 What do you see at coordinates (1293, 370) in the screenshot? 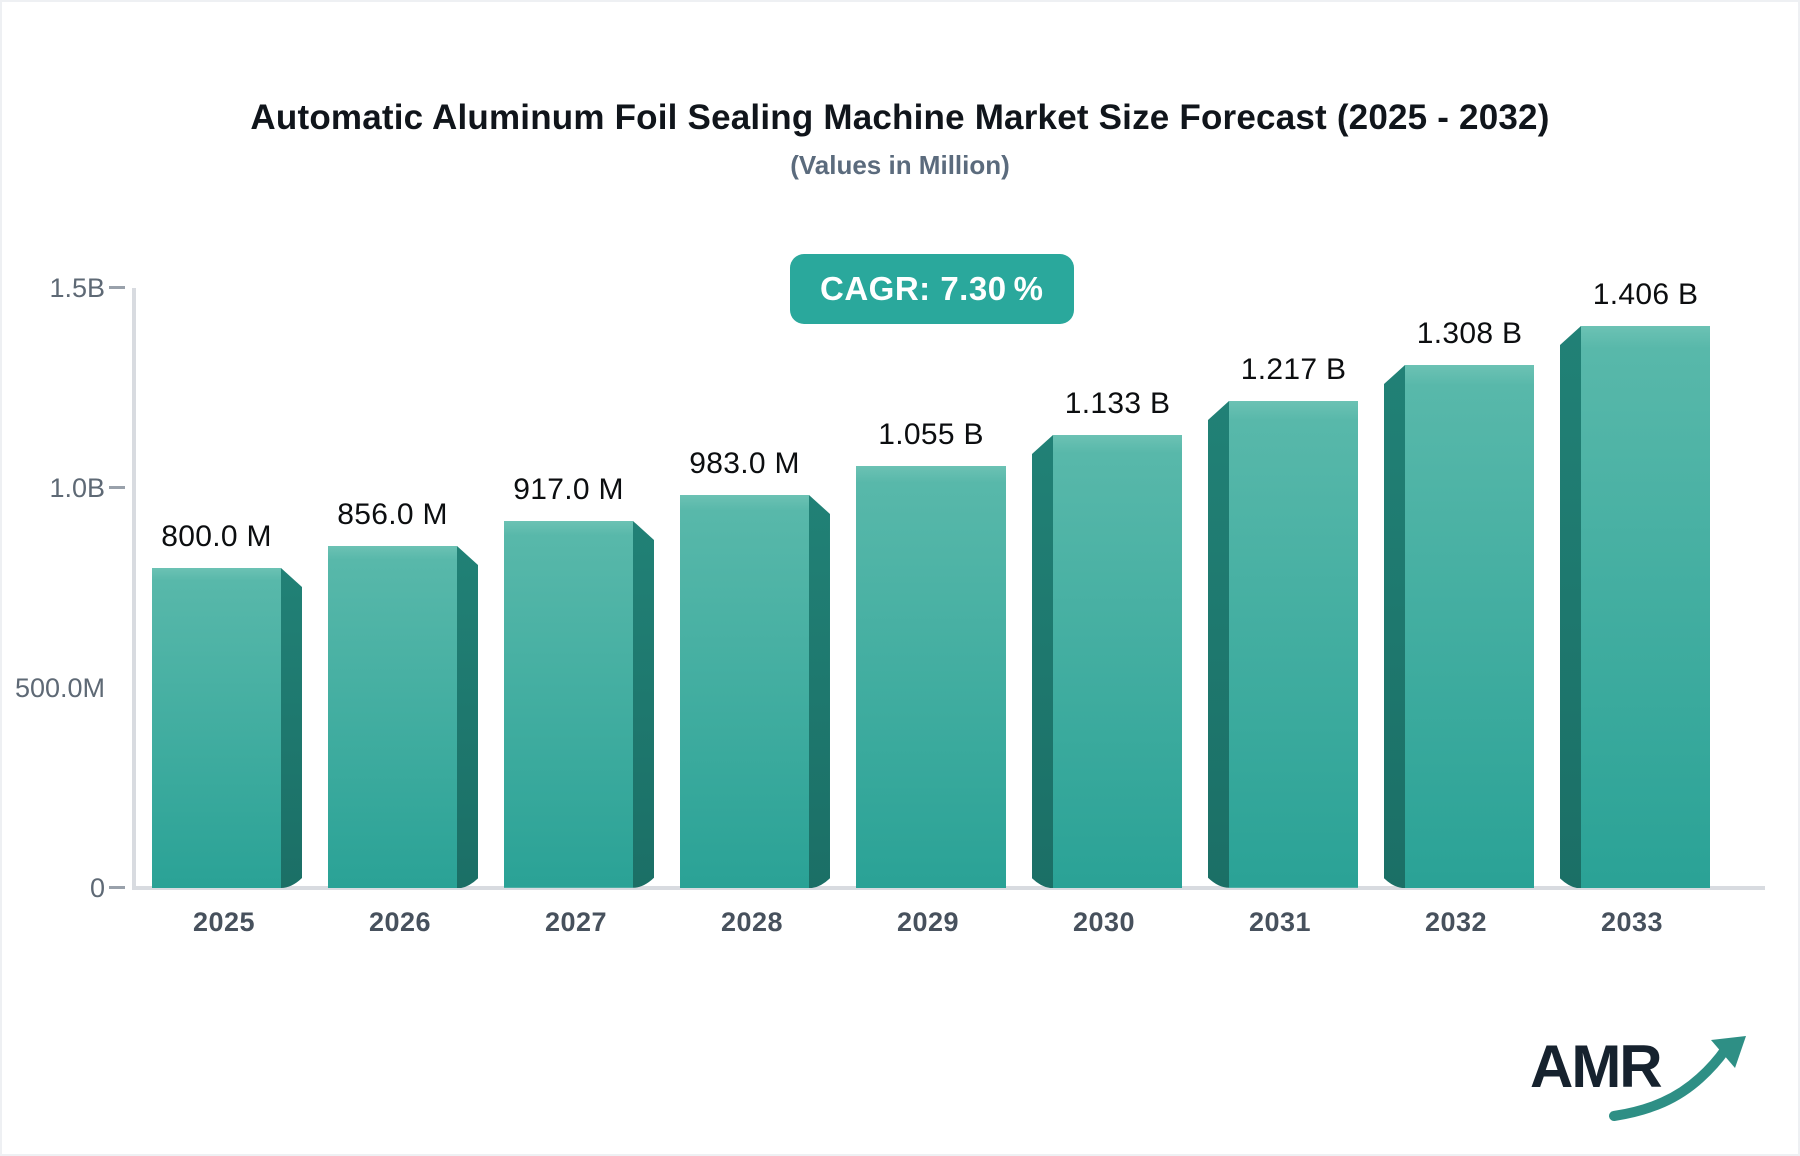
I see `bar-value-label: 1.217 B` at bounding box center [1293, 370].